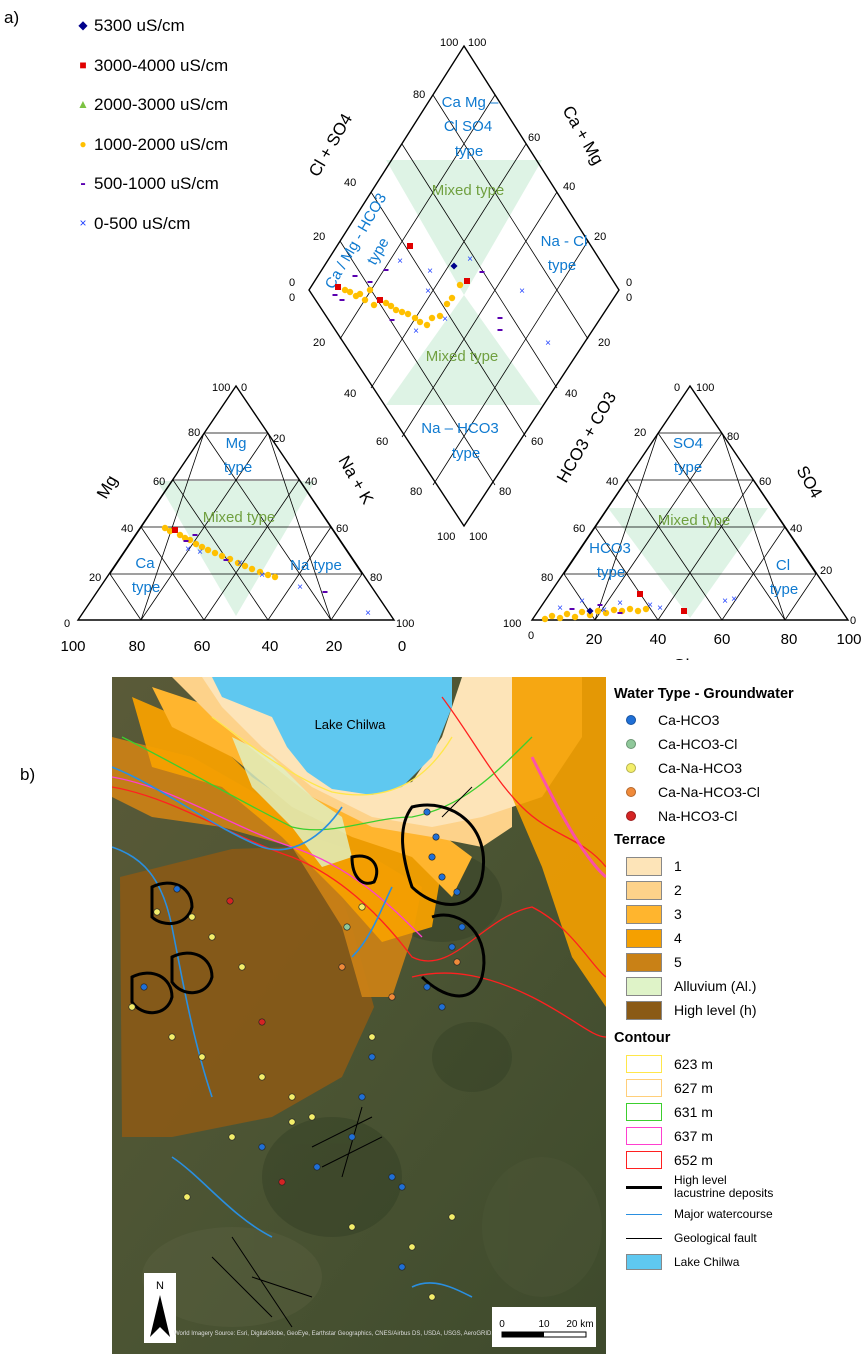 The width and height of the screenshot is (861, 1360). I want to click on legend-label-line: lacustrine deposits, so click(724, 1193).